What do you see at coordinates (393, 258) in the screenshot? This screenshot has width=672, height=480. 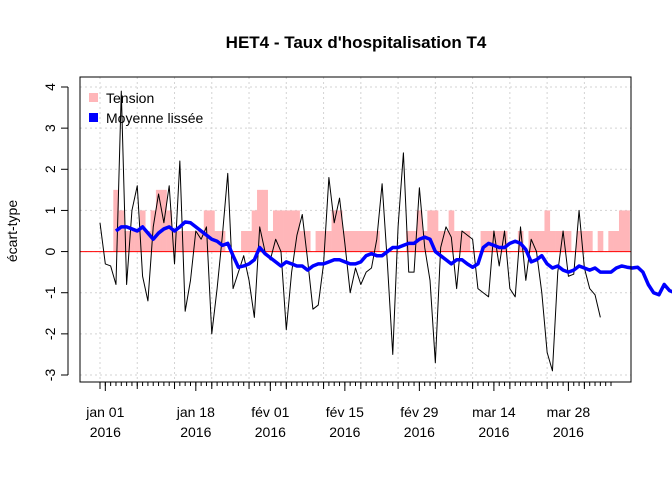 I see `moyenne-lissee-line` at bounding box center [393, 258].